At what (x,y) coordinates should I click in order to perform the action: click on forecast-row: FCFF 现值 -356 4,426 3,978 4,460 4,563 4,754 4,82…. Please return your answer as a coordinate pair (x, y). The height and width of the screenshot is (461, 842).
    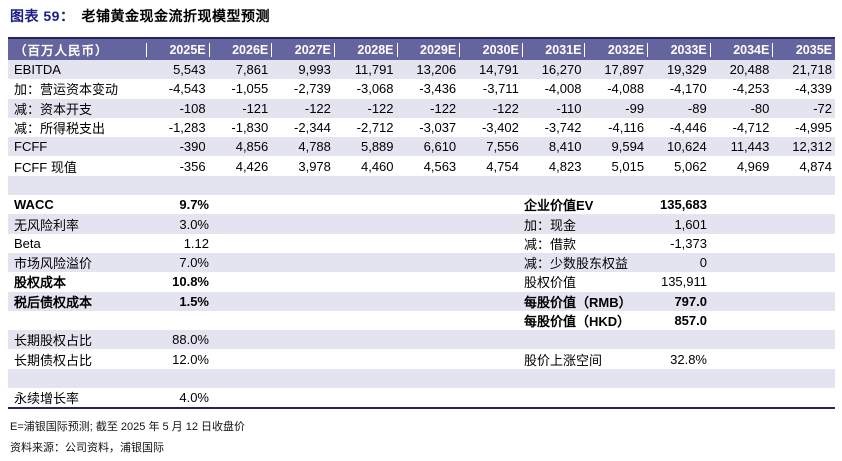
    Looking at the image, I should click on (421, 165).